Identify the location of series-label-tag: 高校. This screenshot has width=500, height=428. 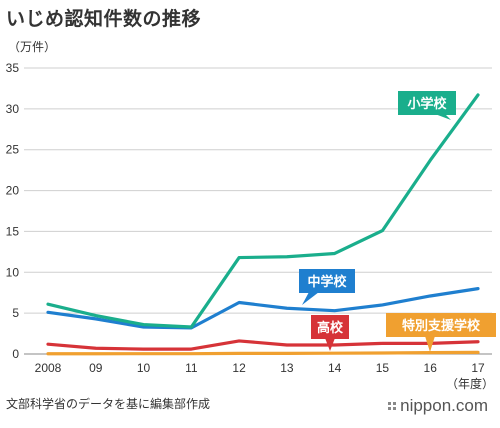
(330, 333).